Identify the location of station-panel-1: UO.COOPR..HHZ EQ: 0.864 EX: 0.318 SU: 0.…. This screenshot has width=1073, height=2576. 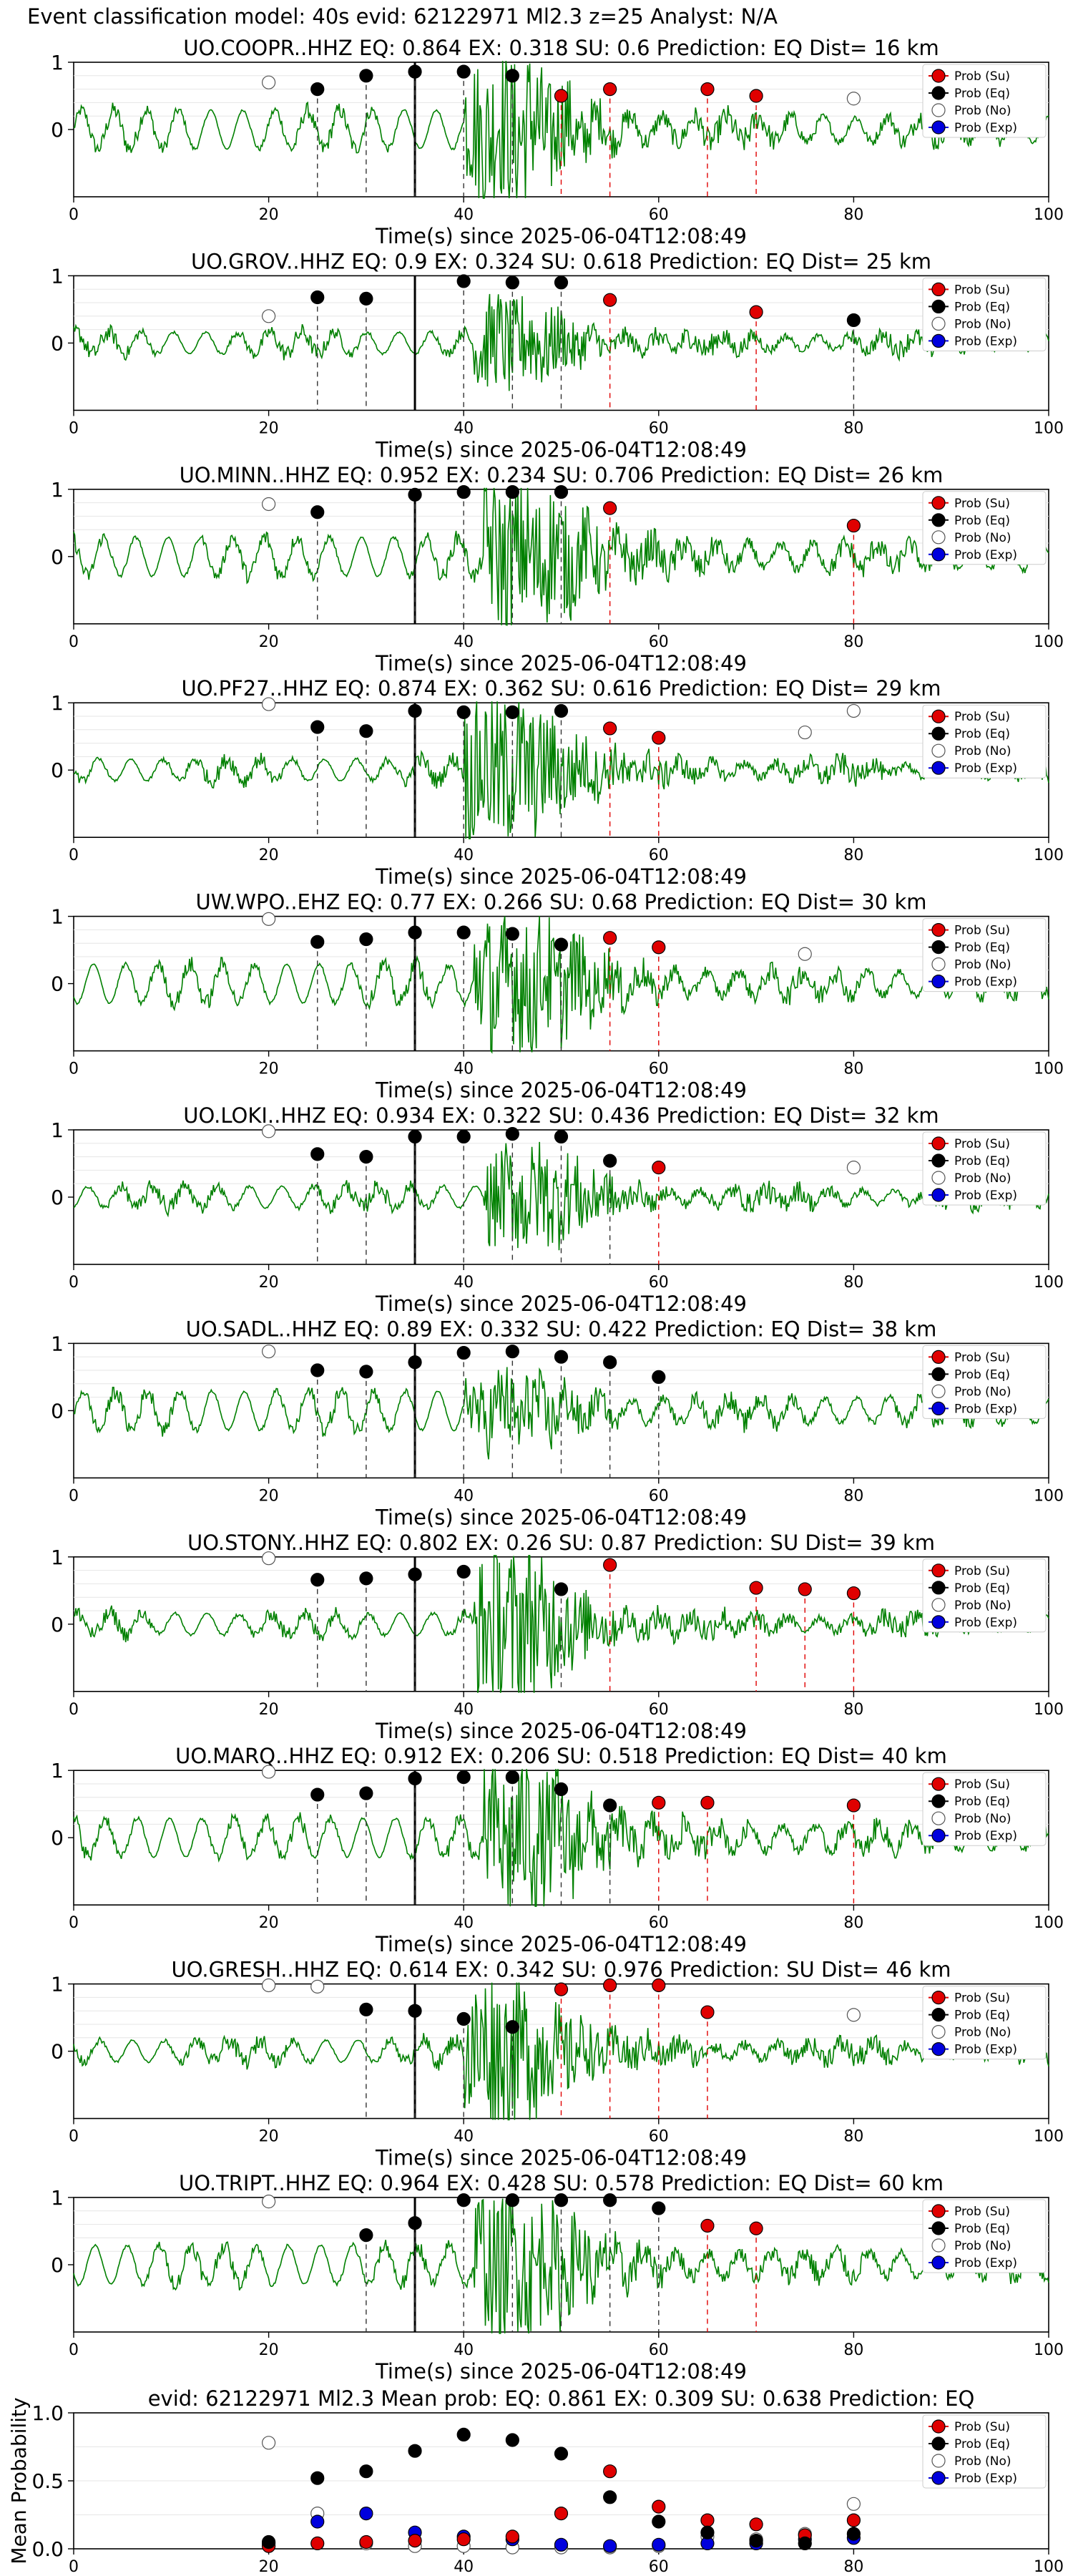
(557, 142).